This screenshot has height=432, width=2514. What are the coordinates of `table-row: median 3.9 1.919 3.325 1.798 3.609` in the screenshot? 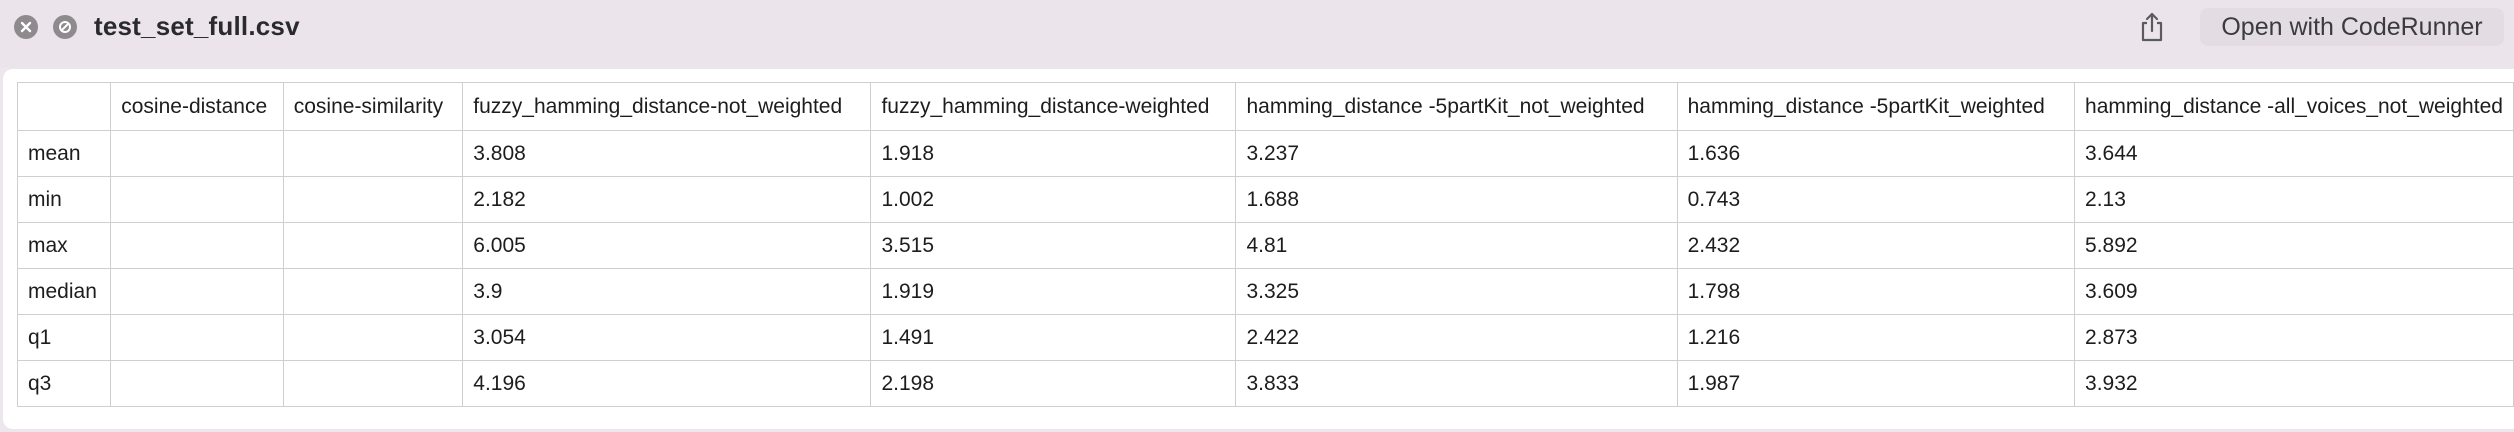 It's located at (1265, 291).